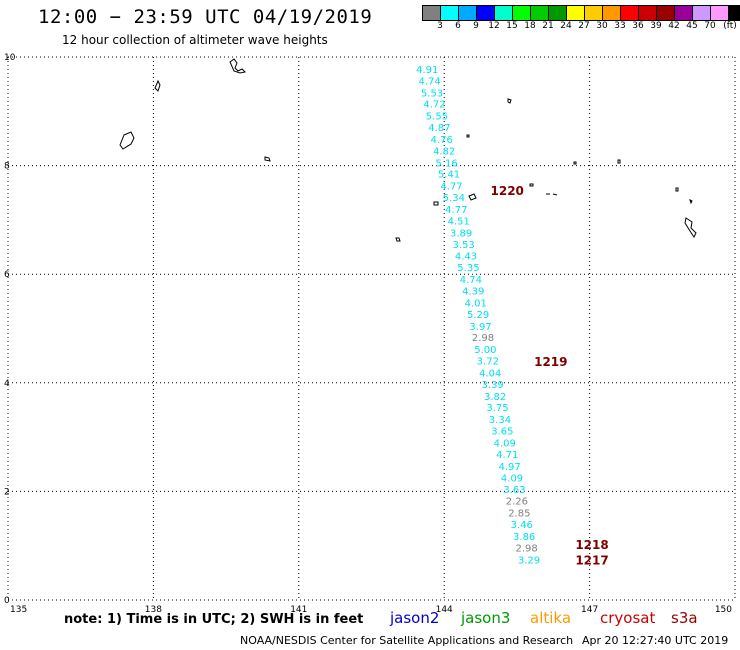 This screenshot has height=650, width=740. I want to click on scale-label: (ft), so click(730, 26).